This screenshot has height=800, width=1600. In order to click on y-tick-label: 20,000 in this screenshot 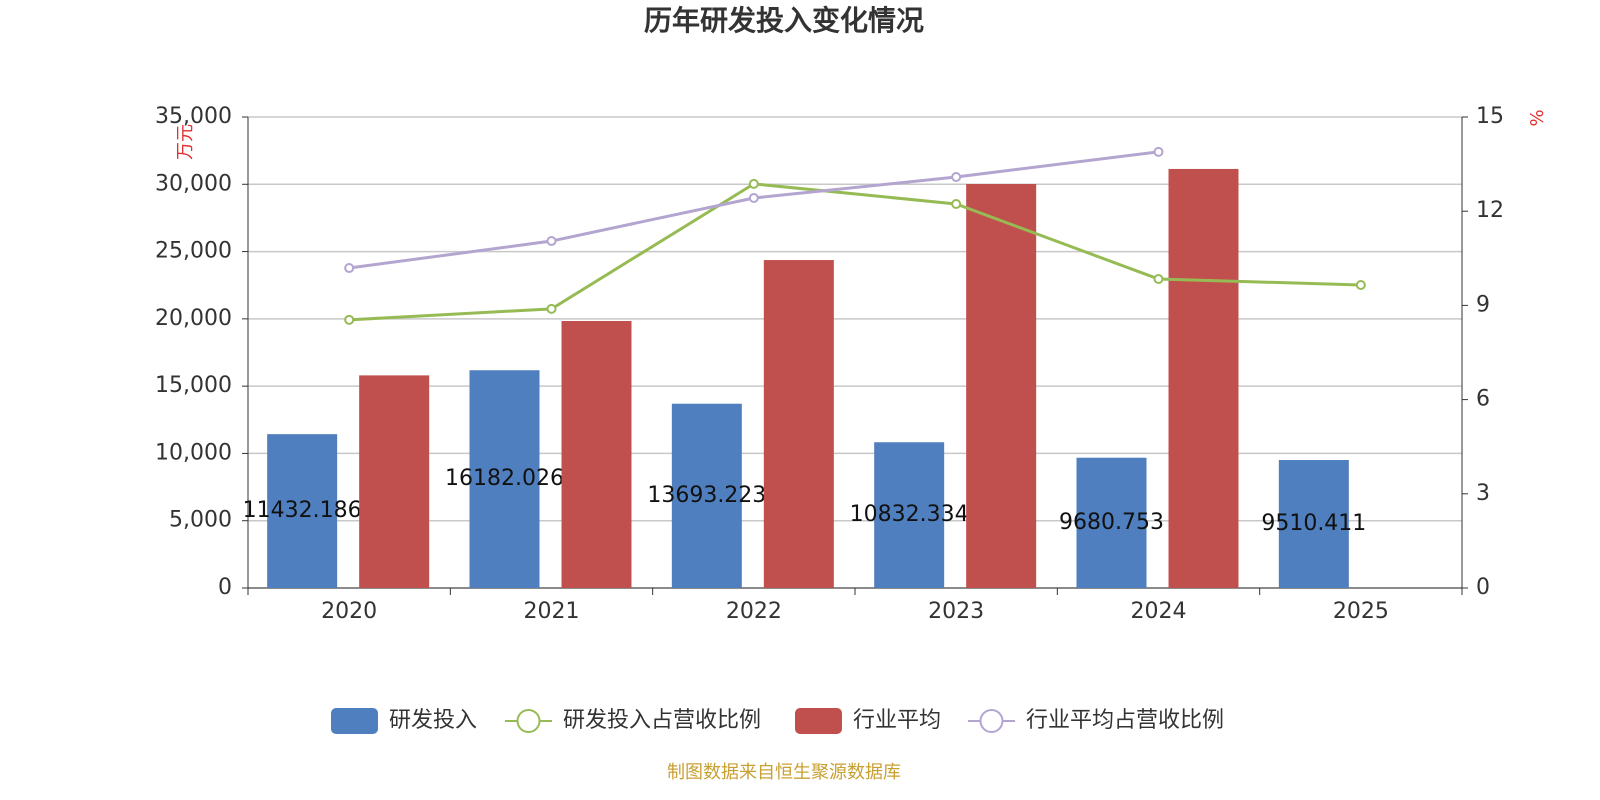, I will do `click(193, 318)`.